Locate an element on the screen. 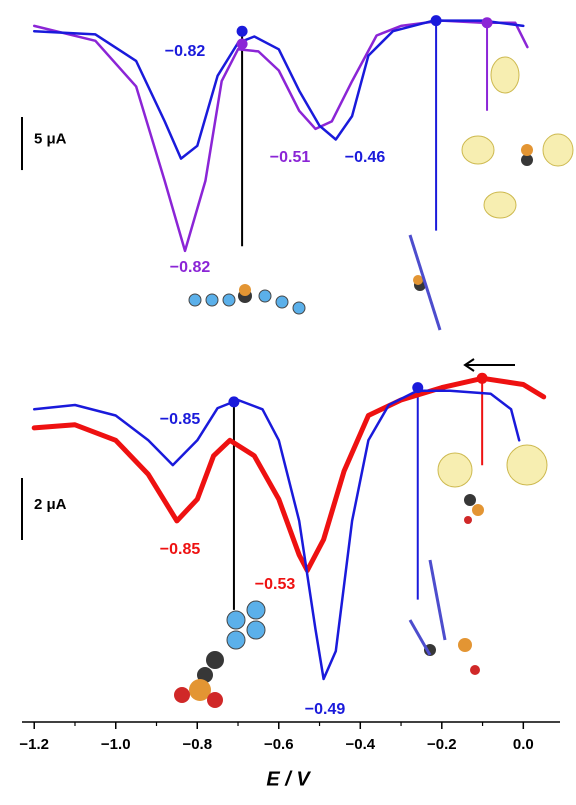 The image size is (576, 805). scale-bar-label: 2 μA is located at coordinates (50, 504).